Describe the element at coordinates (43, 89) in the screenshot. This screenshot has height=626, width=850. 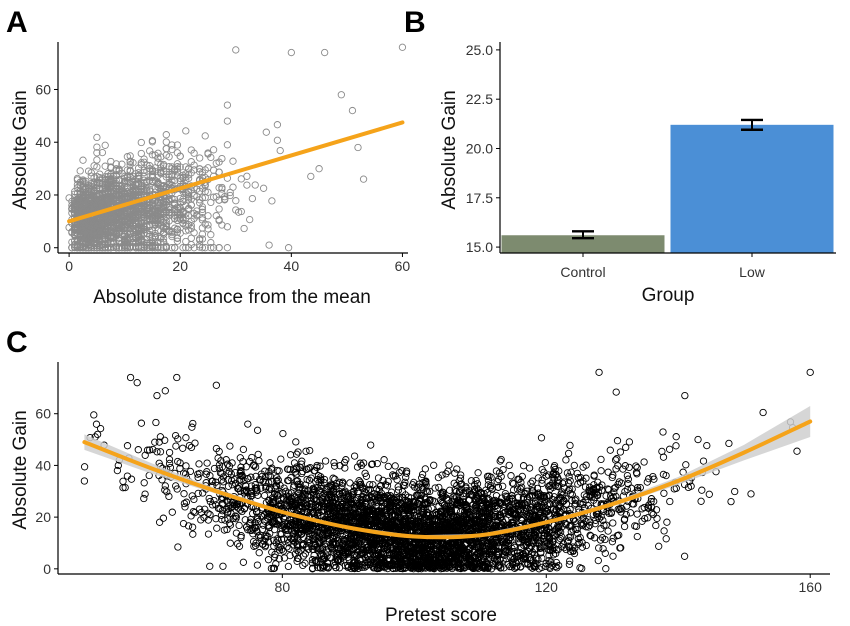
I see `panel-a-y-tick-label: 60` at that location.